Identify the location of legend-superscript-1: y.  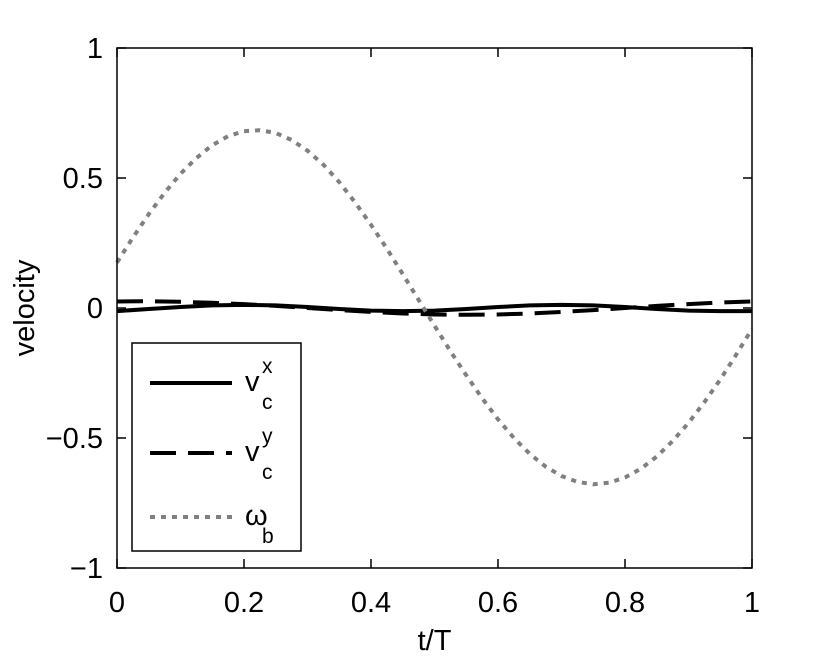
(267, 436).